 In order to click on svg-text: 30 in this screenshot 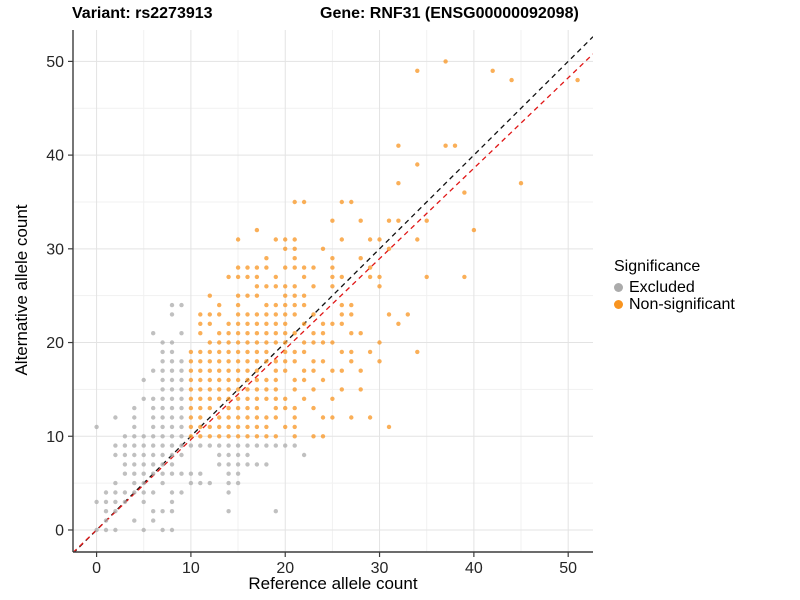, I will do `click(380, 568)`.